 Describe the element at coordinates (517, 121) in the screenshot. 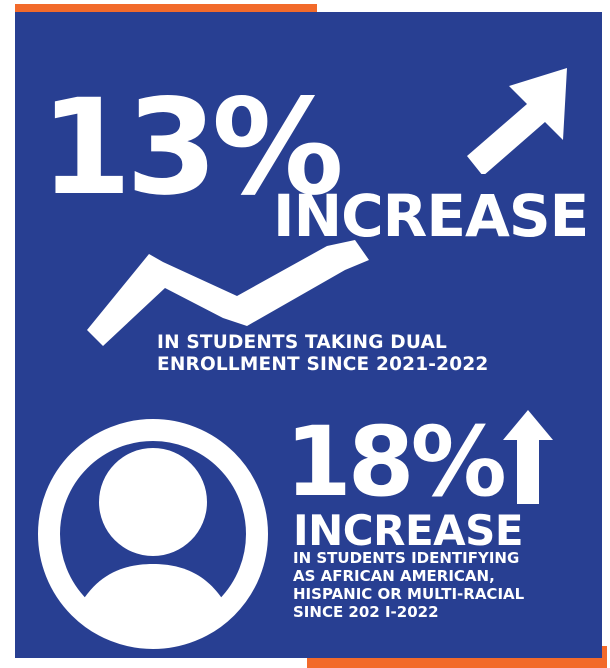

I see `arrow-up-right-icon` at that location.